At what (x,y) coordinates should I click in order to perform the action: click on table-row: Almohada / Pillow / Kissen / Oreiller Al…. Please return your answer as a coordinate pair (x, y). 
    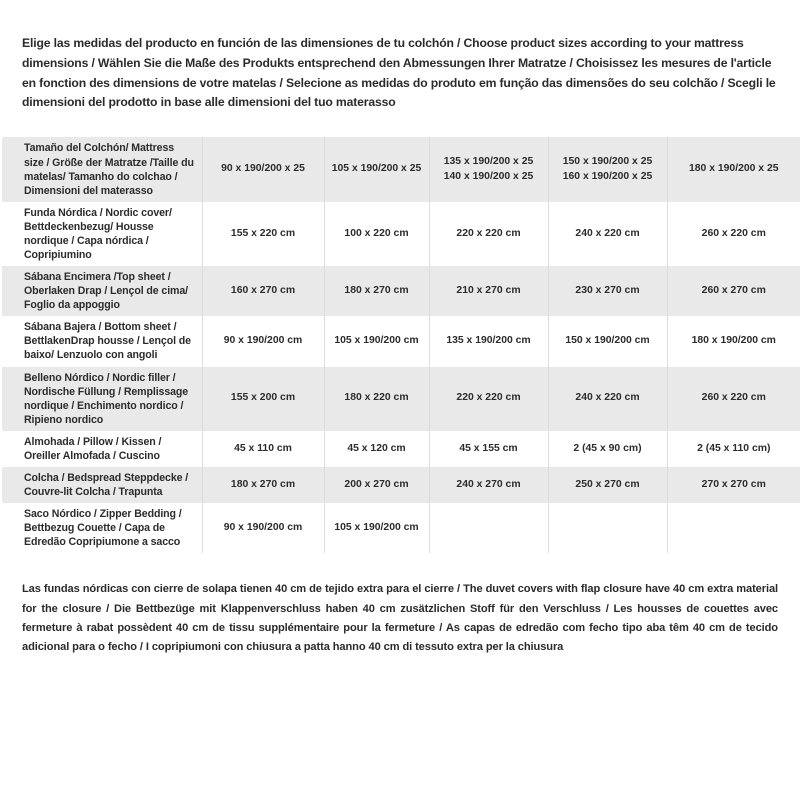
    Looking at the image, I should click on (401, 448).